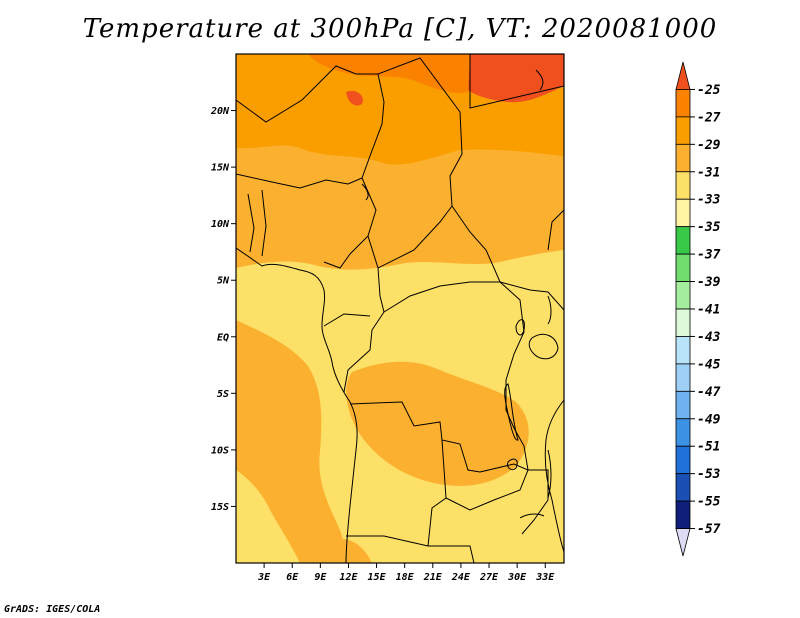 The image size is (800, 618). I want to click on colorbar-label: -27, so click(709, 117).